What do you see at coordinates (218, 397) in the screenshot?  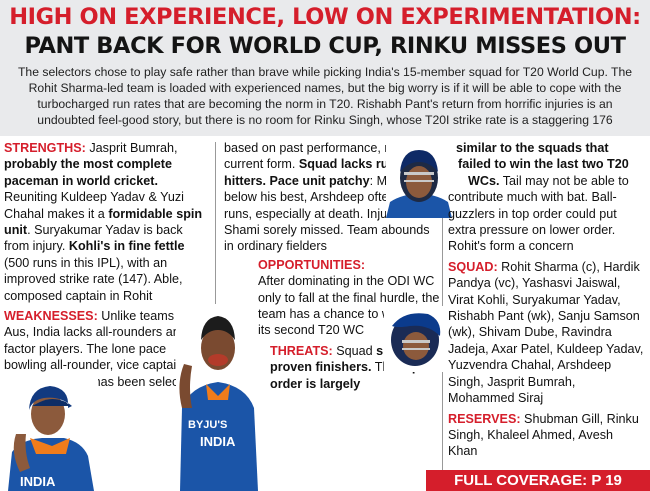 I see `jasprit-bumrah-photo: BYJU'S INDIA` at bounding box center [218, 397].